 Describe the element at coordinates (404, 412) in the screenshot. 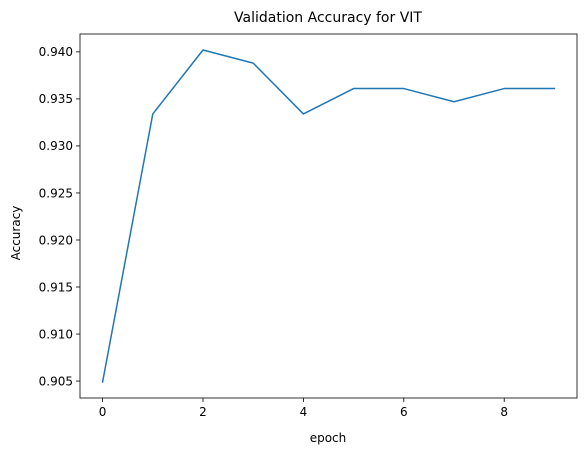

I see `x-tick-label: 6` at that location.